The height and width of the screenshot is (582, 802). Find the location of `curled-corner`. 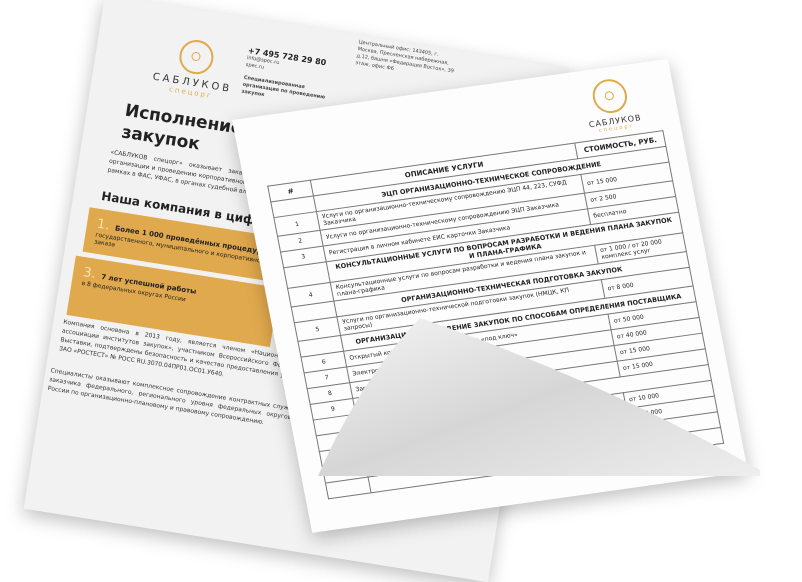

curled-corner is located at coordinates (539, 397).